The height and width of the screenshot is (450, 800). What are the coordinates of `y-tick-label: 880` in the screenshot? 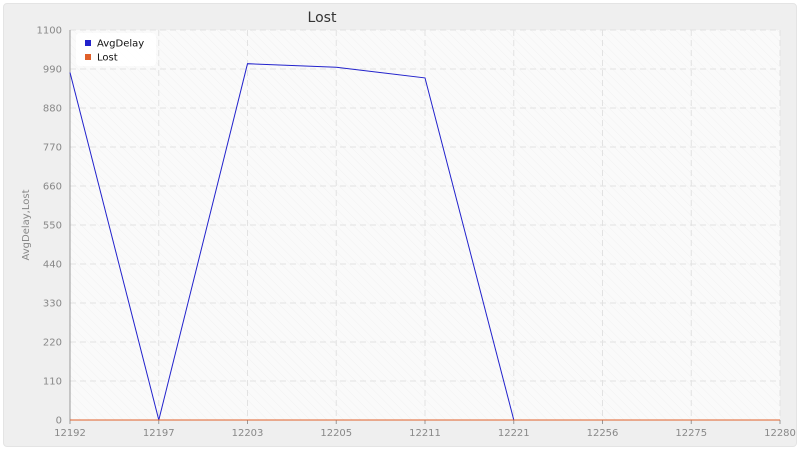 It's located at (52, 109).